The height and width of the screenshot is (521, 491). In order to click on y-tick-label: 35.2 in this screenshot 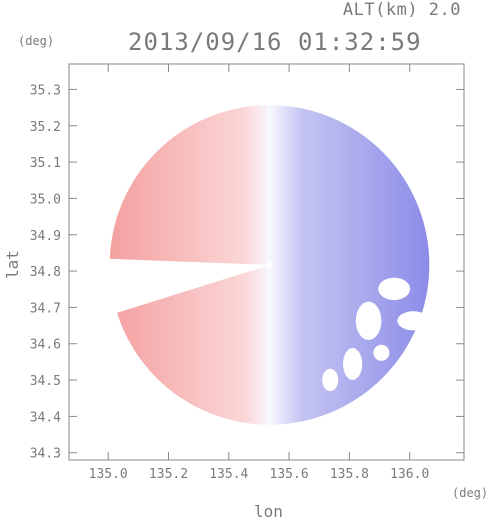, I will do `click(45, 127)`.